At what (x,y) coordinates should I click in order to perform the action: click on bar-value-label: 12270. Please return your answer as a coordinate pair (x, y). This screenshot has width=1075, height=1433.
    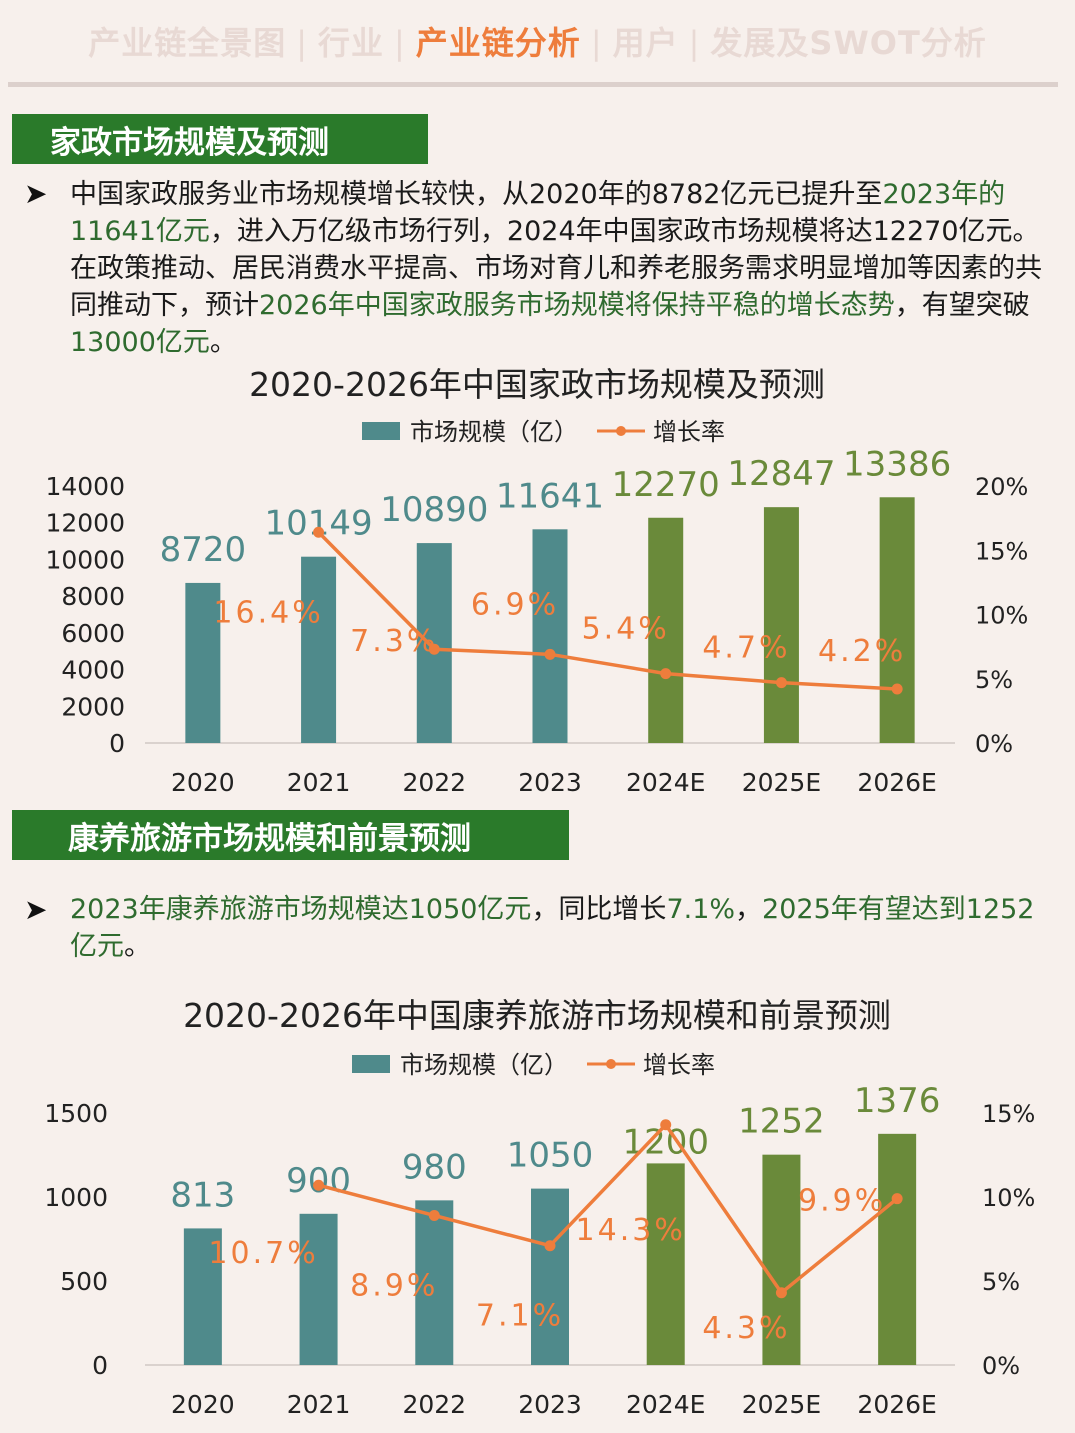
    Looking at the image, I should click on (666, 485).